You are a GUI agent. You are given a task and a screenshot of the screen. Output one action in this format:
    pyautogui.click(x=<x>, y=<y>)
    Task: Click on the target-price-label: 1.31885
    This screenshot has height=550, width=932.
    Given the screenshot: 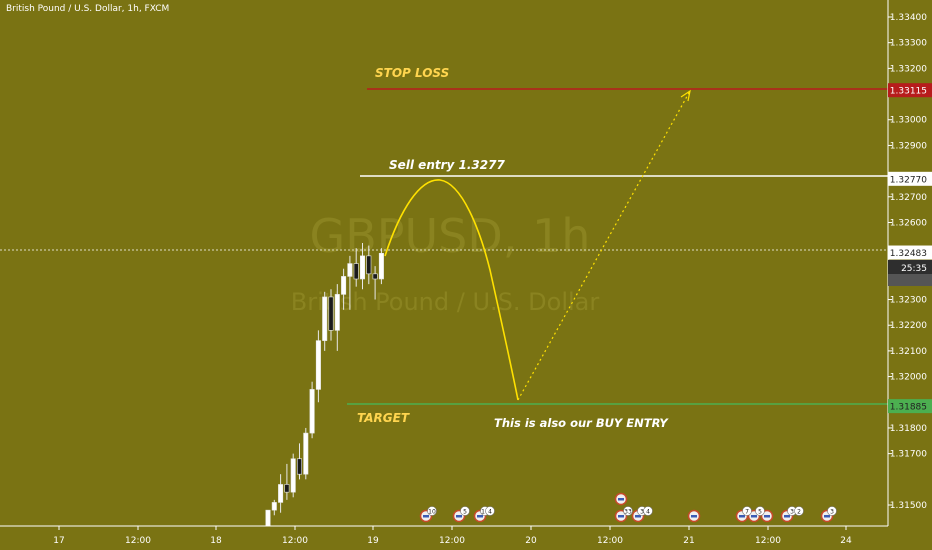 What is the action you would take?
    pyautogui.click(x=910, y=406)
    